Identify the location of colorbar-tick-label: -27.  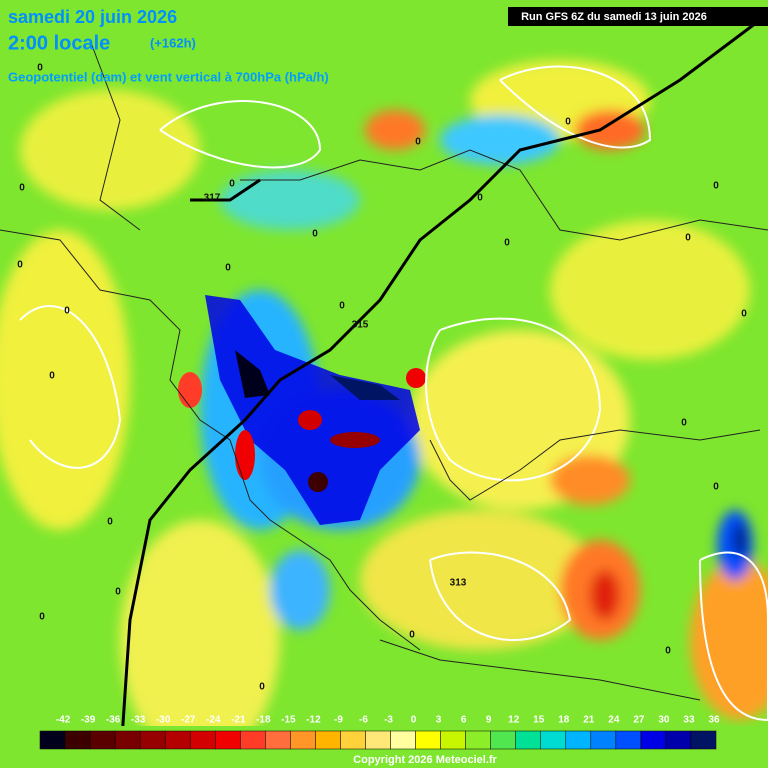
(188, 720).